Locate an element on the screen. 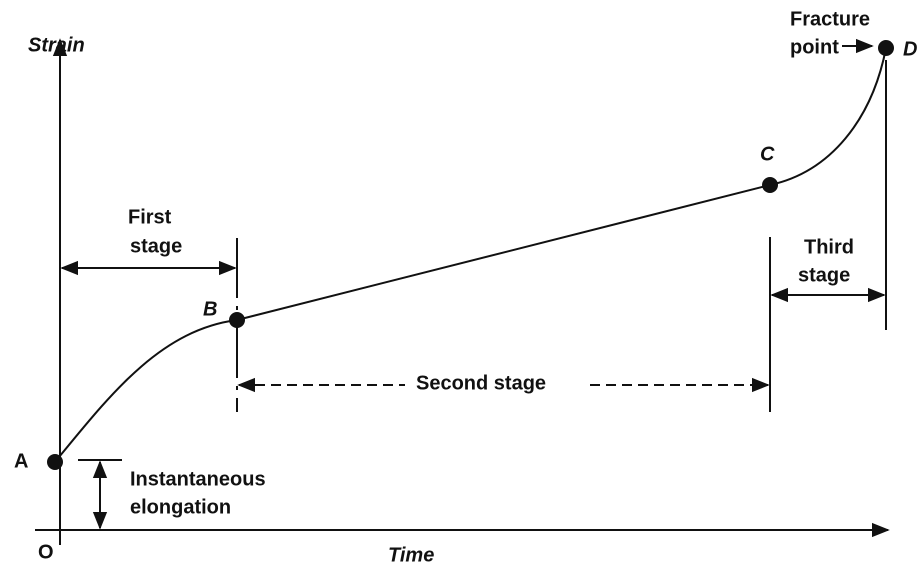 The width and height of the screenshot is (922, 579). point-label: A is located at coordinates (21, 461).